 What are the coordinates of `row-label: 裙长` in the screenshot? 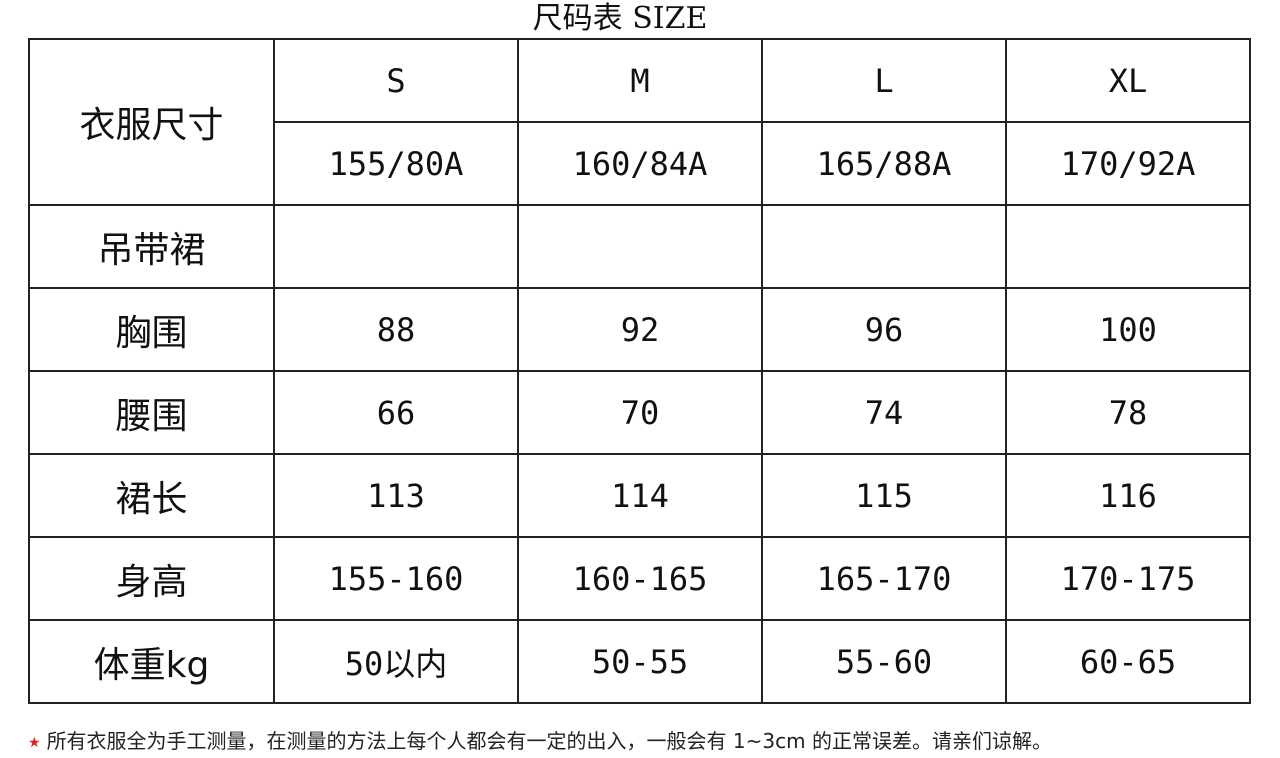 It's located at (151, 495).